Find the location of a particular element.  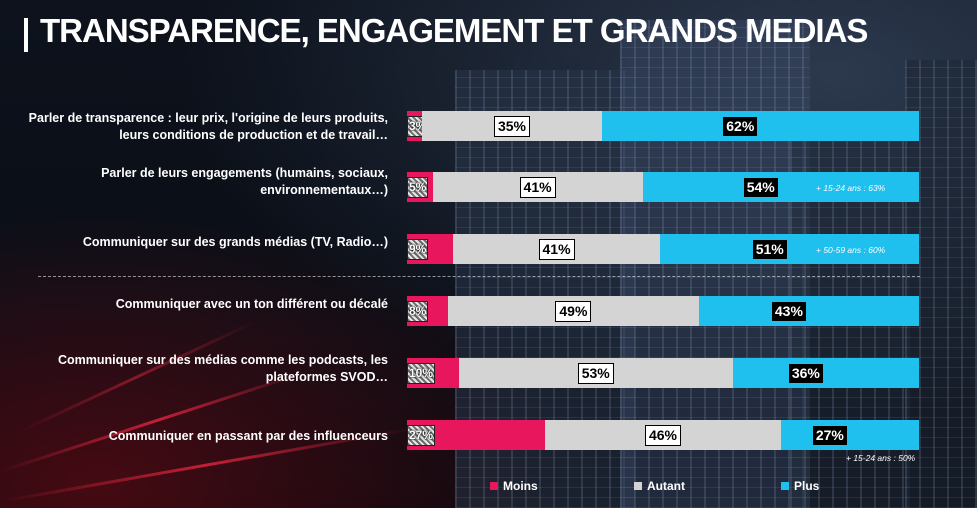

legend-autant: Autant is located at coordinates (659, 486).